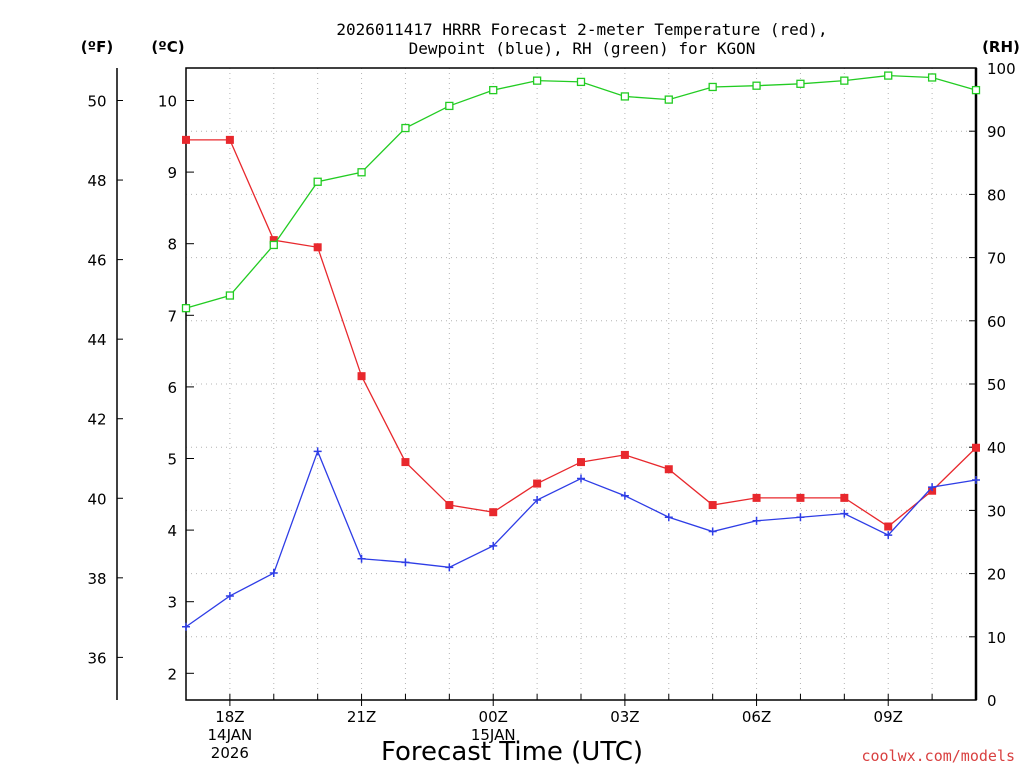  Describe the element at coordinates (996, 259) in the screenshot. I see `rh-tick-label: 70` at that location.